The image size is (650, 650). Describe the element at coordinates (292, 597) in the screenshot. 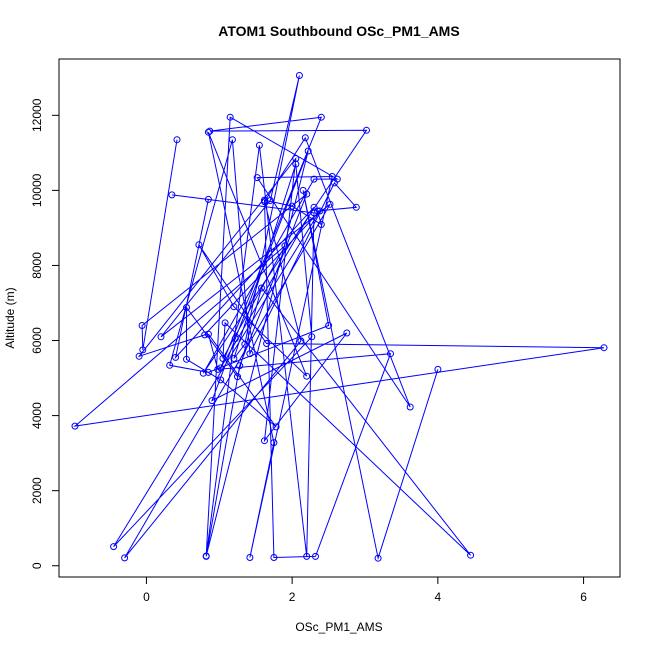

I see `x-tick-label: 2` at that location.